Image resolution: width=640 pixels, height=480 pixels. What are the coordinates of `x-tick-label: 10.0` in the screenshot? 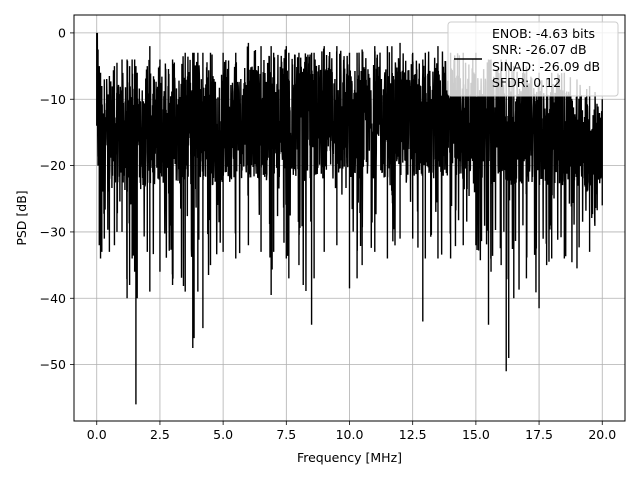 It's located at (350, 434).